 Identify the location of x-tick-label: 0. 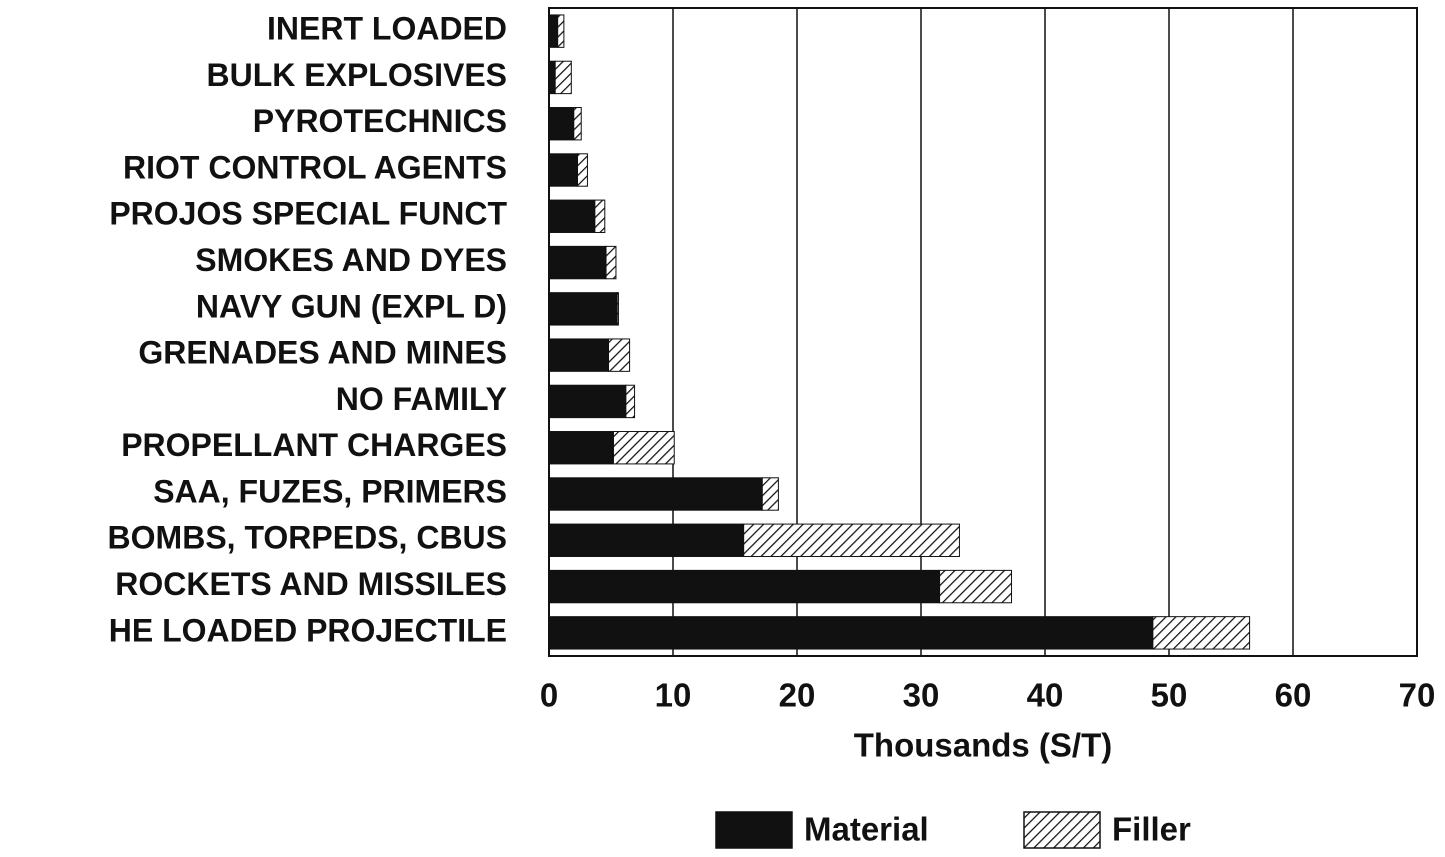
(549, 695).